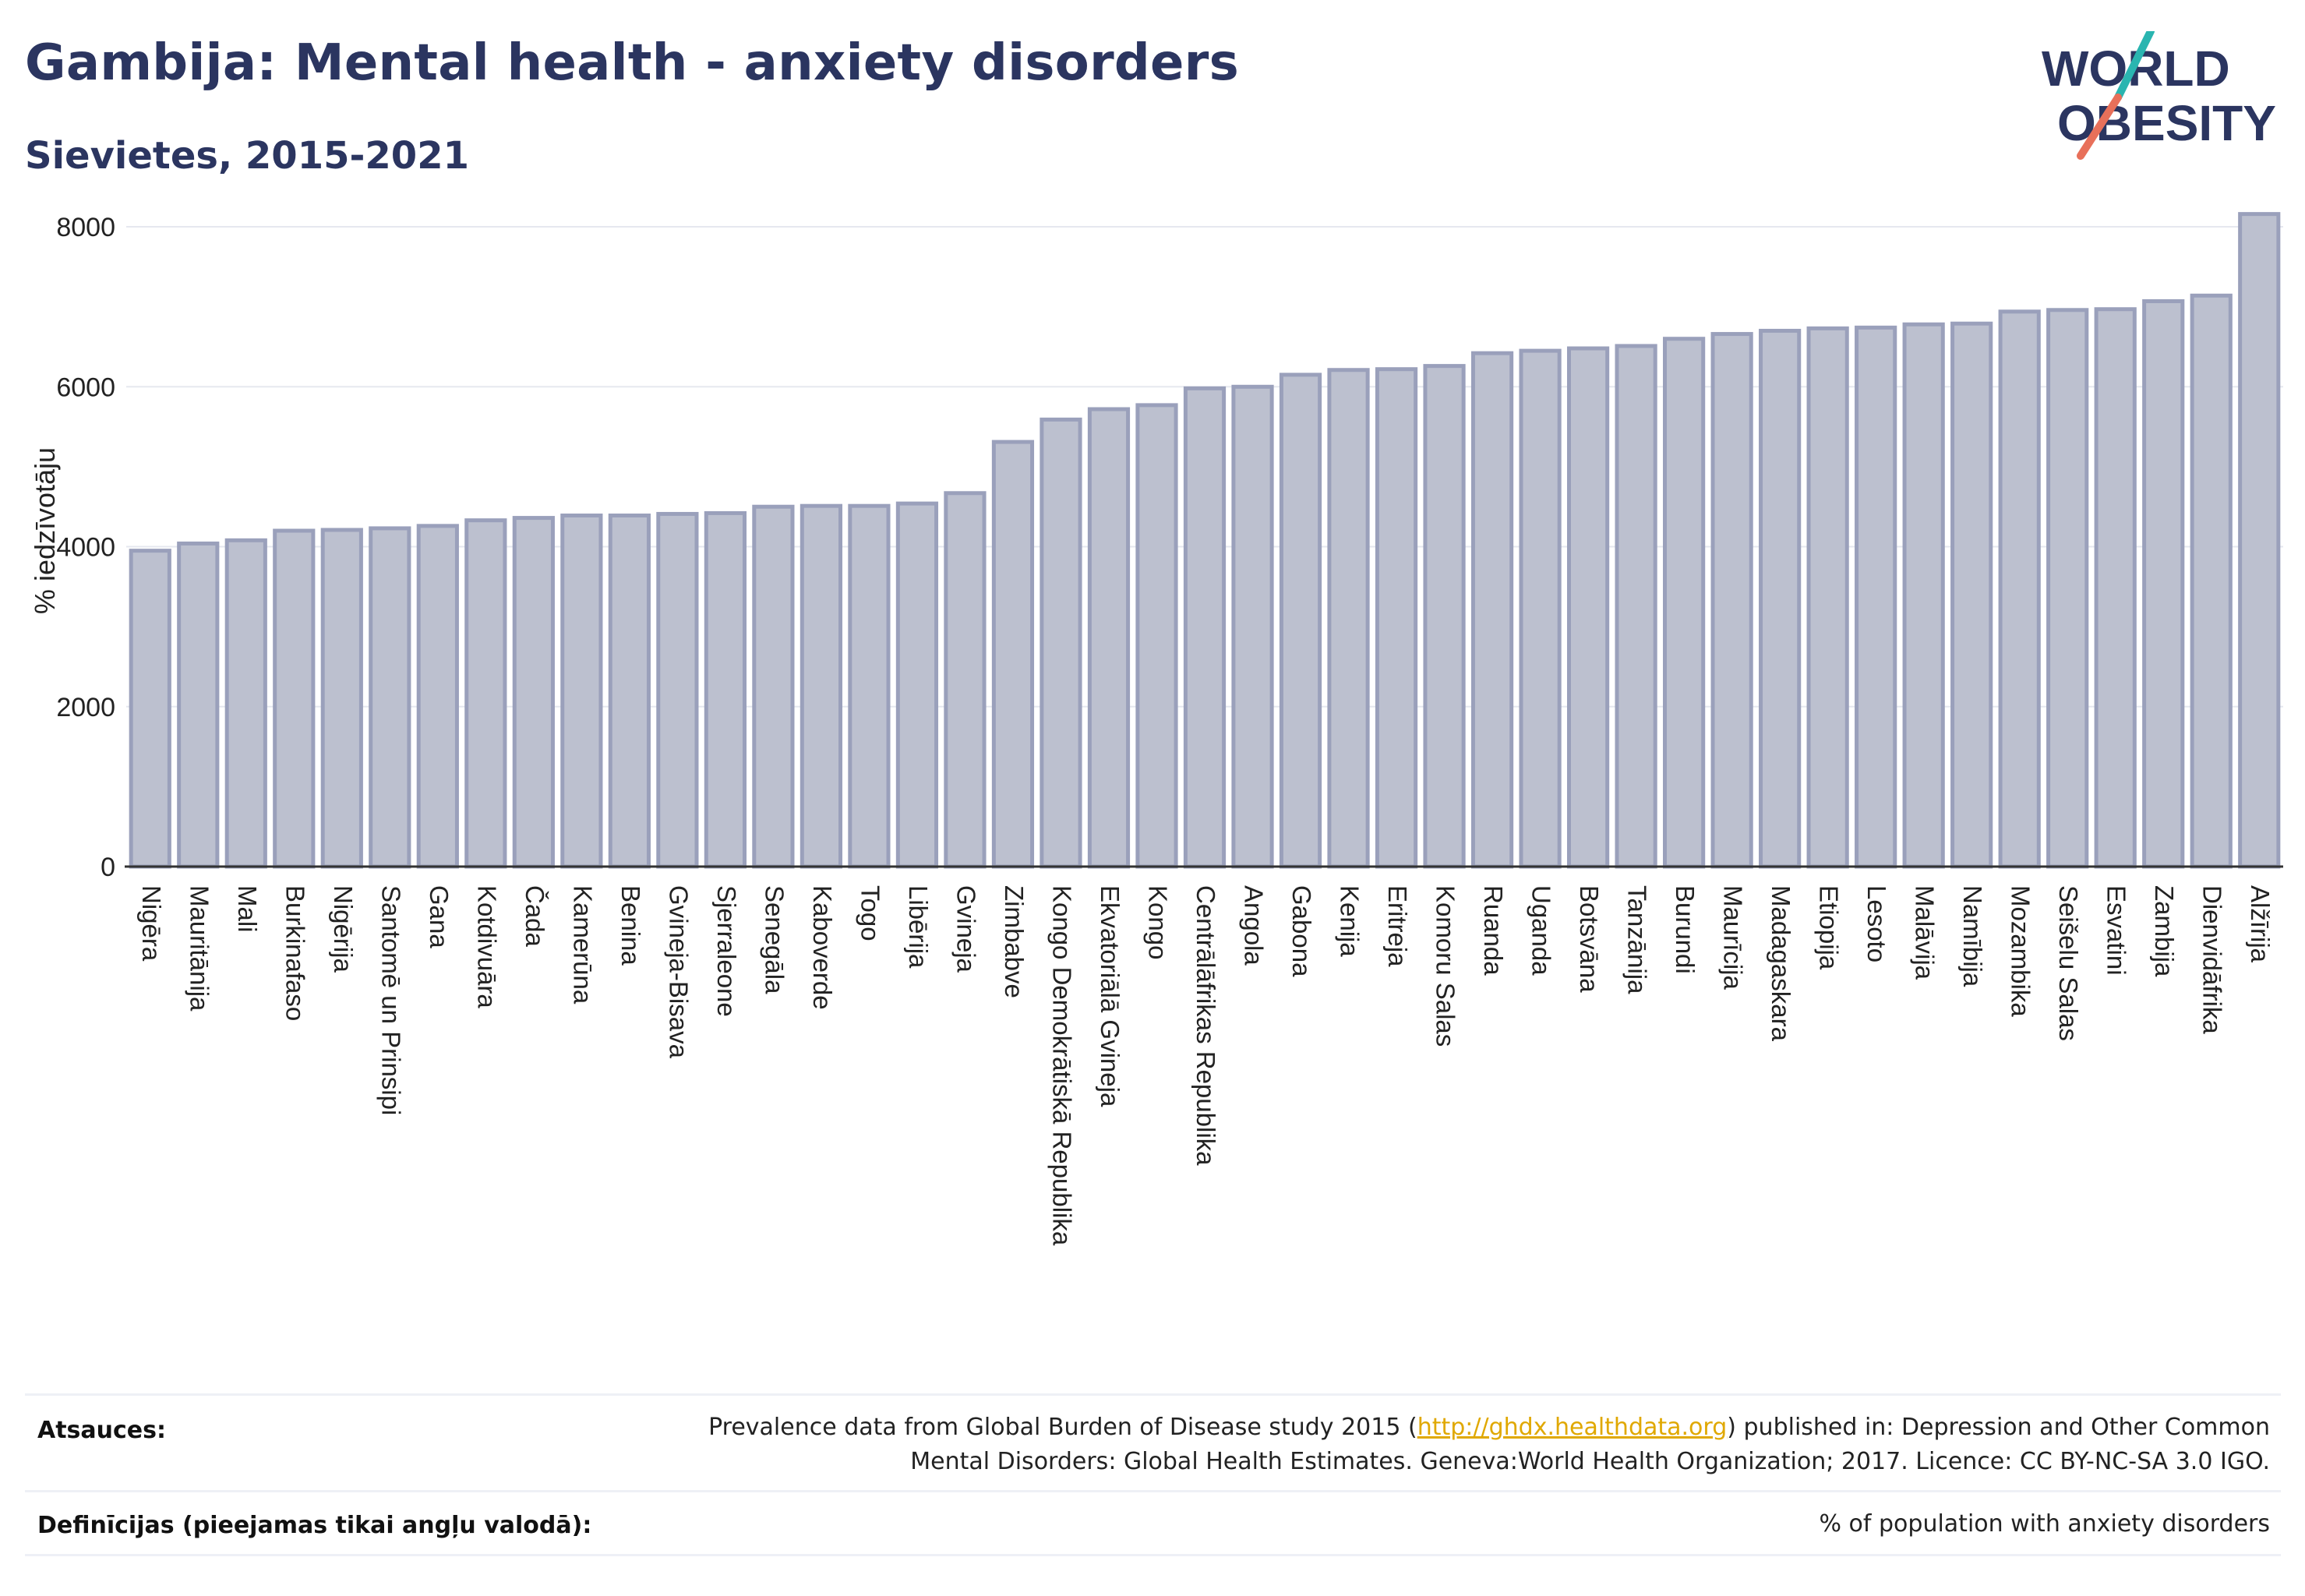  What do you see at coordinates (1493, 930) in the screenshot?
I see `x-tick-label: Ruanda` at bounding box center [1493, 930].